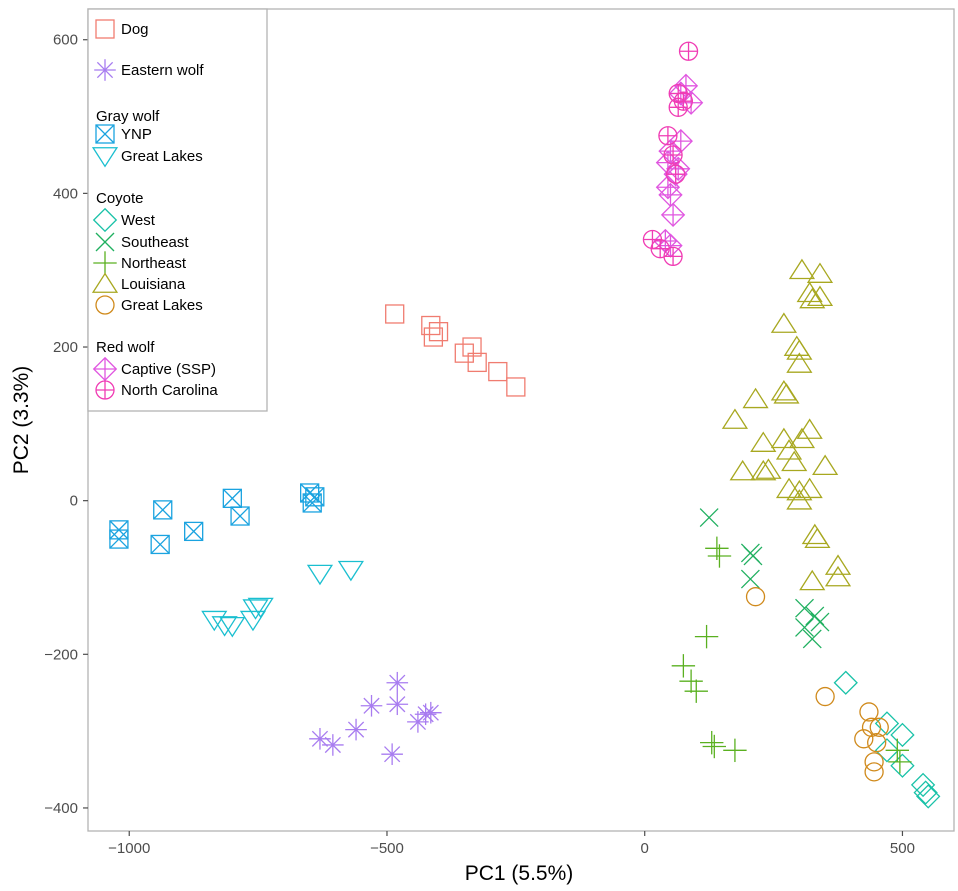 The image size is (958, 891). I want to click on series-coy_west, so click(887, 739).